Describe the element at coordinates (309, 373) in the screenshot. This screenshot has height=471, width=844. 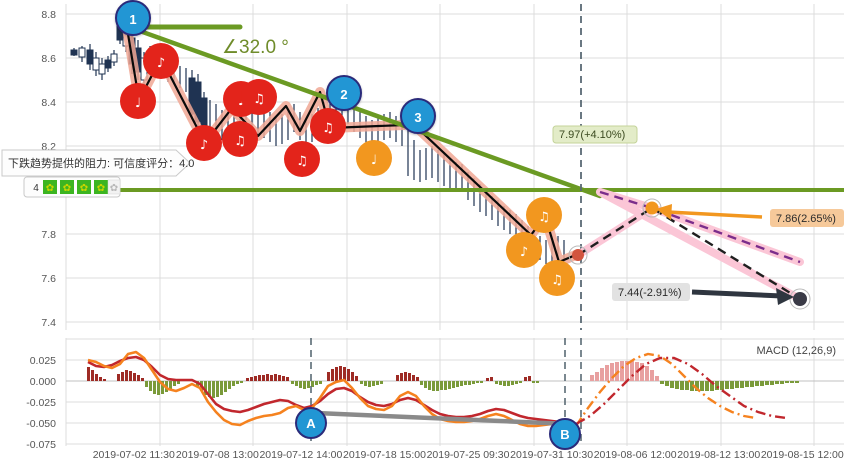
I see `macd-histogram-positive` at that location.